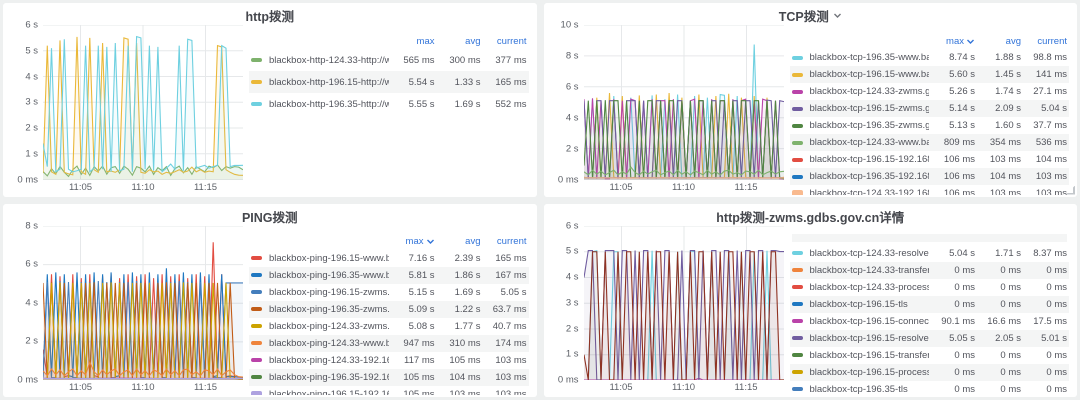 The width and height of the screenshot is (1080, 400). What do you see at coordinates (869, 142) in the screenshot?
I see `series-label: blackbox-tcp-124.33-www.baidu.com:80` at bounding box center [869, 142].